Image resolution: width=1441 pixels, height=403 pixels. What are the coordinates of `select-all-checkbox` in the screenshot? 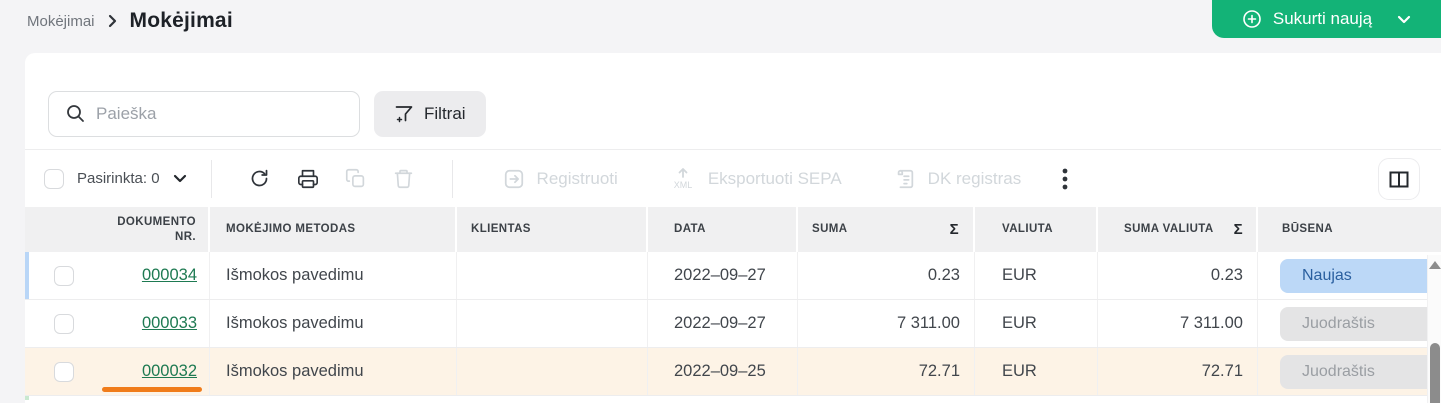 It's located at (54, 178).